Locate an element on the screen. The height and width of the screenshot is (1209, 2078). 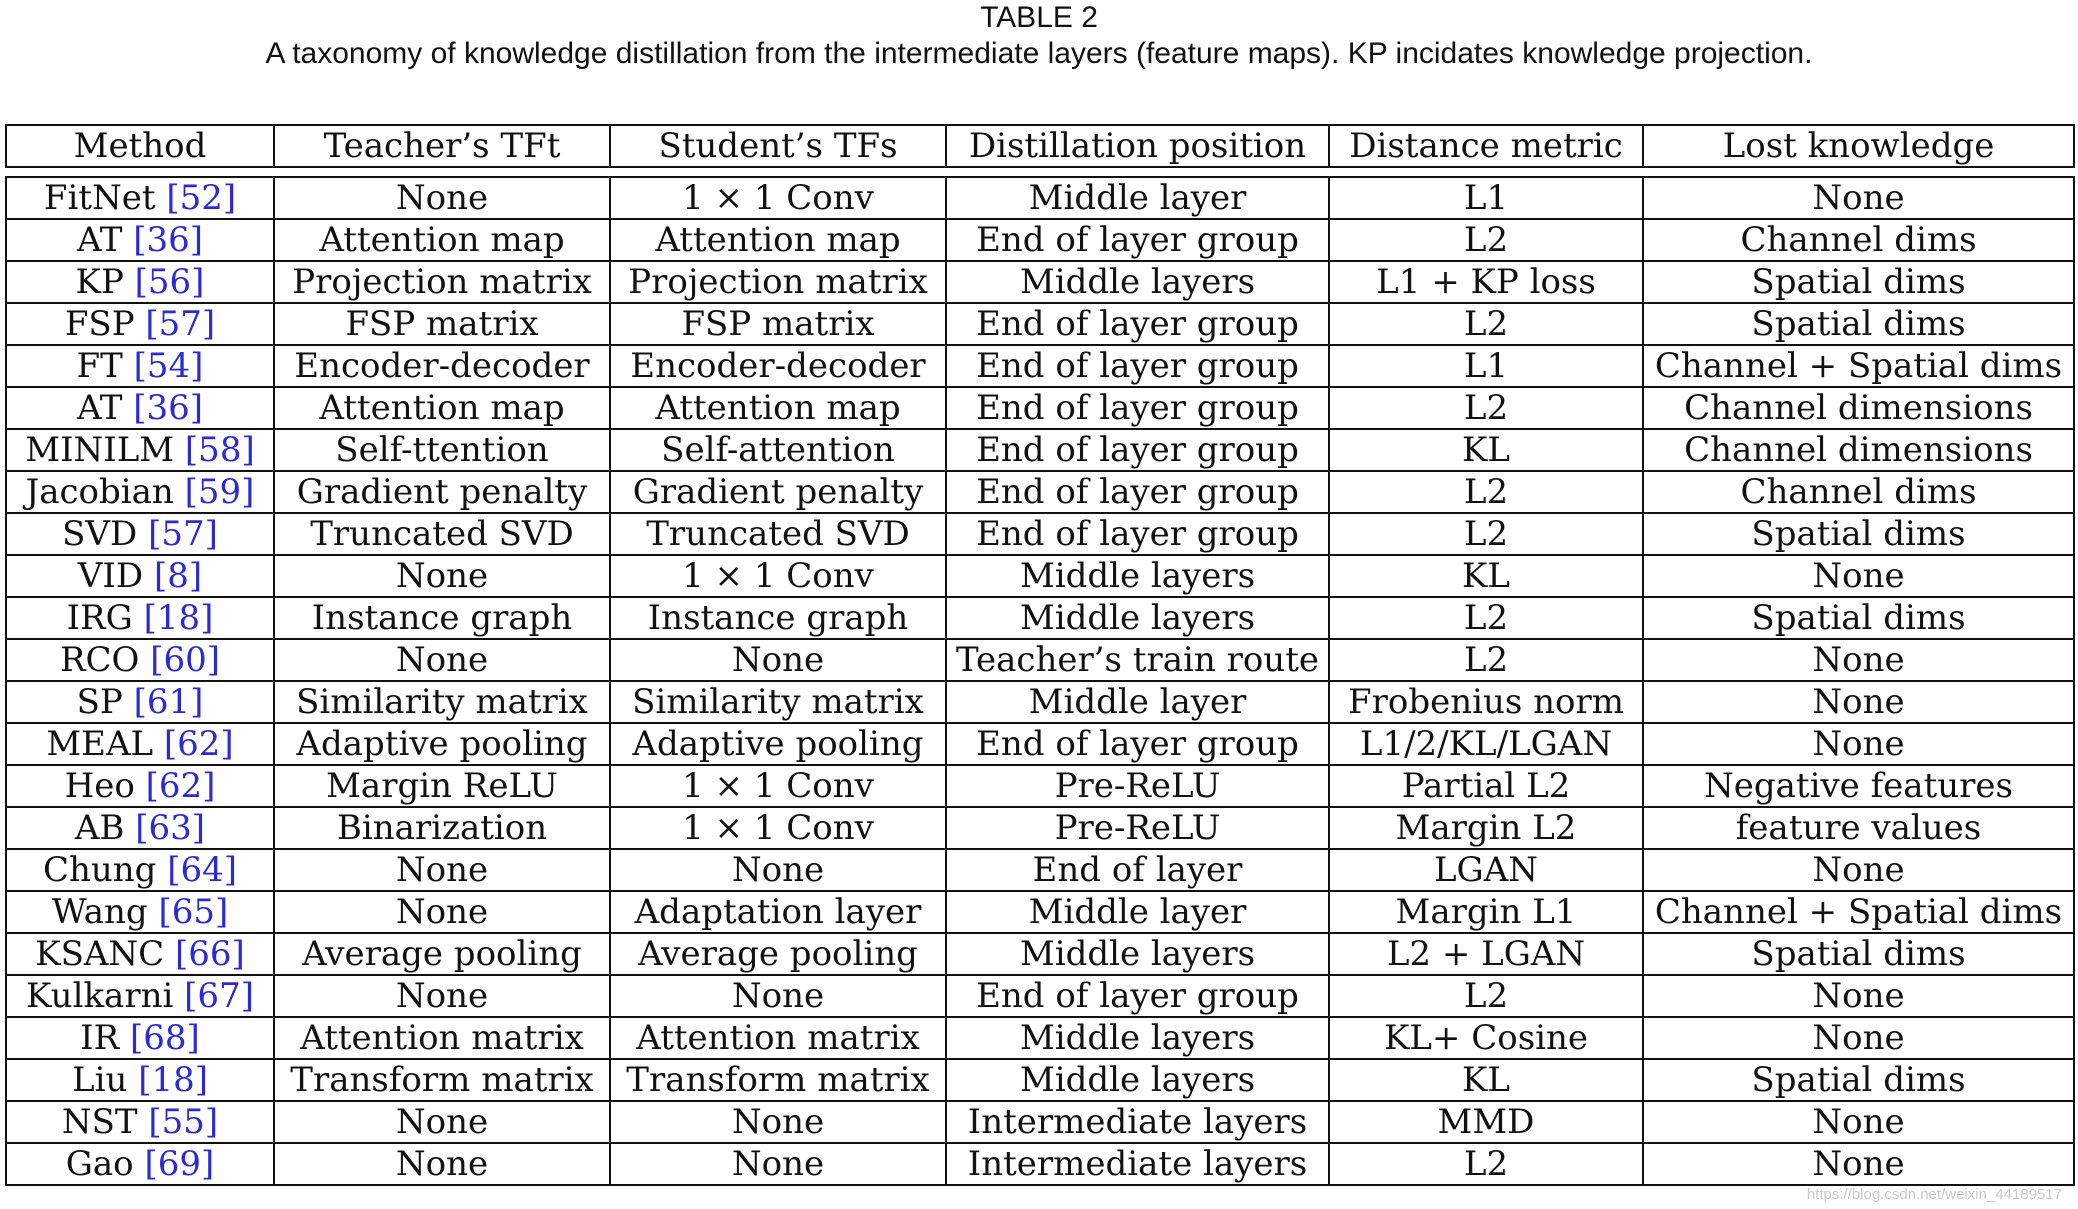
cell-student: Self-attention is located at coordinates (778, 450).